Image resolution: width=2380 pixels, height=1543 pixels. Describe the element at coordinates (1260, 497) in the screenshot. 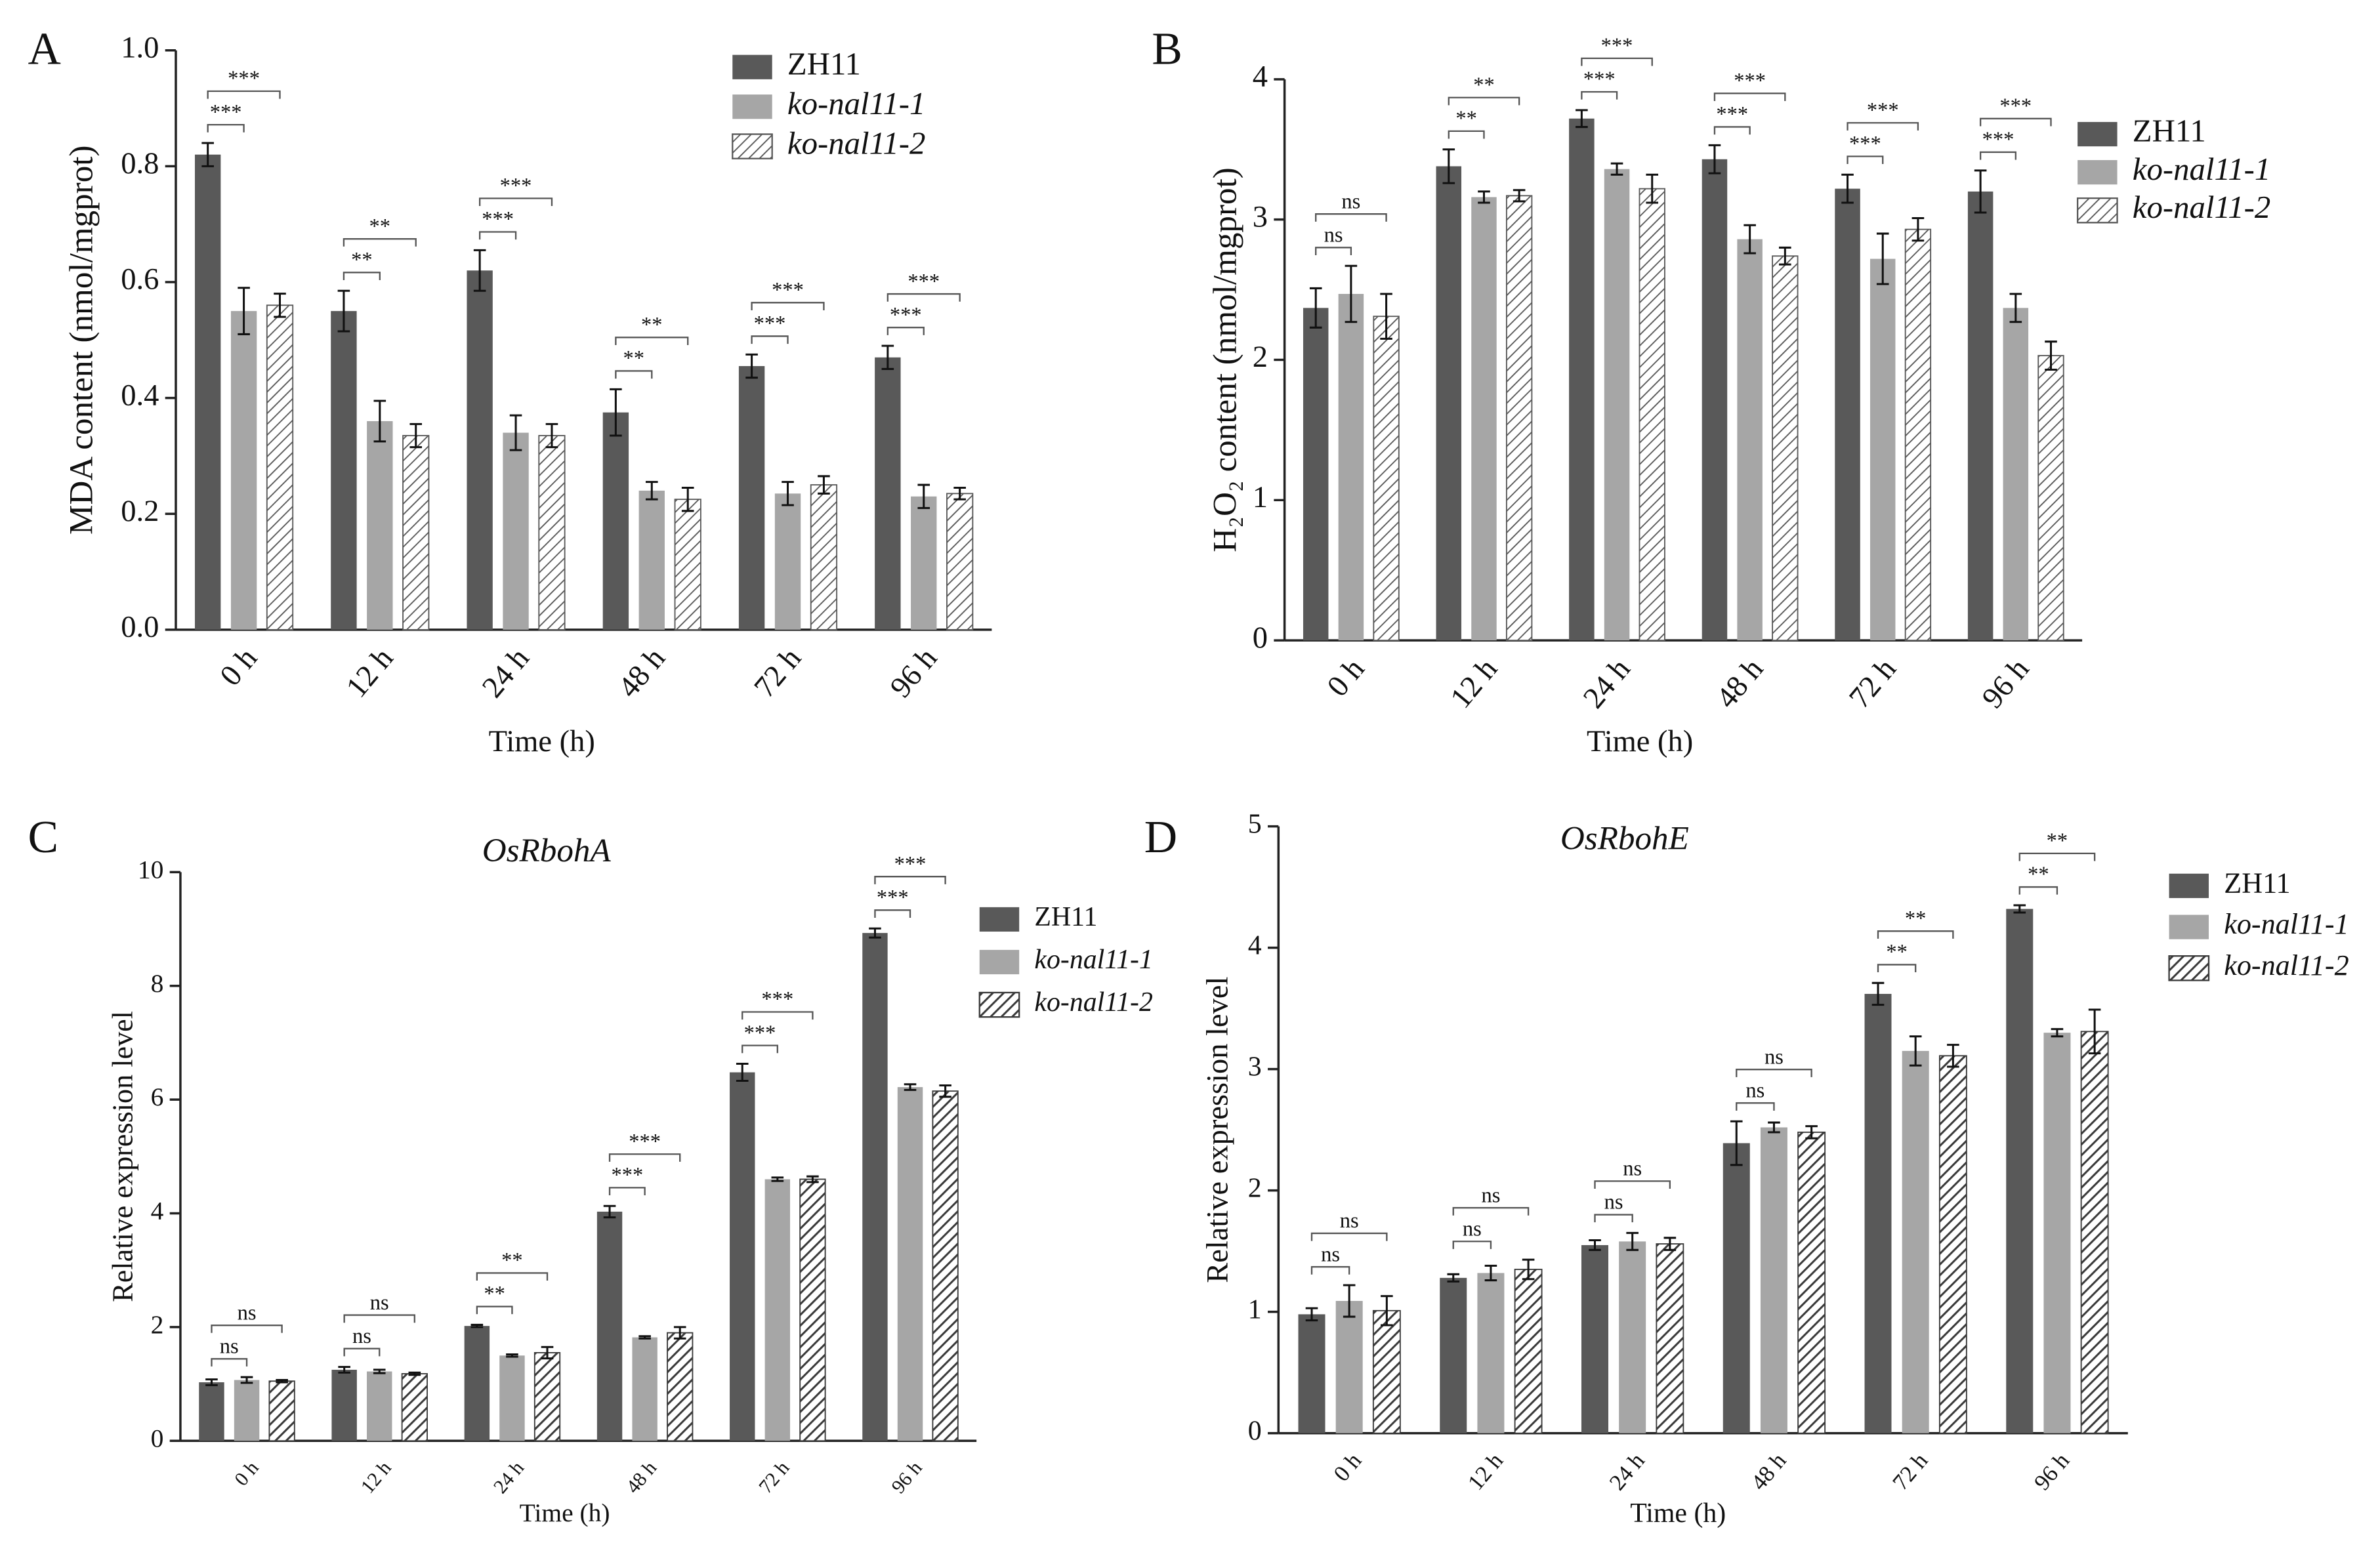

I see `y-tick-label: 1` at that location.